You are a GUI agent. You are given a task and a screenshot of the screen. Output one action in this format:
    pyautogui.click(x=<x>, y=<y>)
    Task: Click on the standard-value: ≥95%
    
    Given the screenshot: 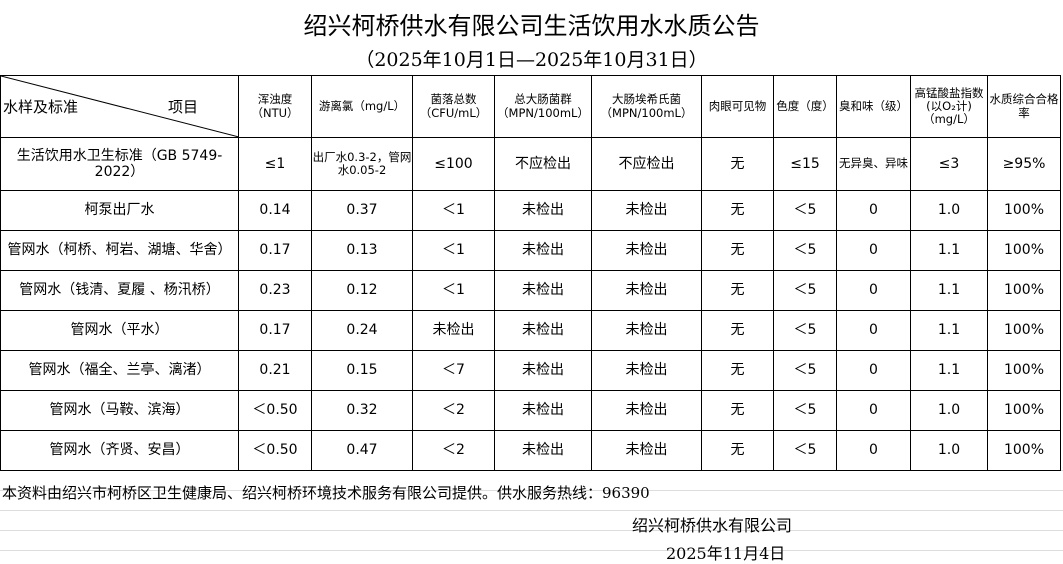 What is the action you would take?
    pyautogui.click(x=1024, y=164)
    